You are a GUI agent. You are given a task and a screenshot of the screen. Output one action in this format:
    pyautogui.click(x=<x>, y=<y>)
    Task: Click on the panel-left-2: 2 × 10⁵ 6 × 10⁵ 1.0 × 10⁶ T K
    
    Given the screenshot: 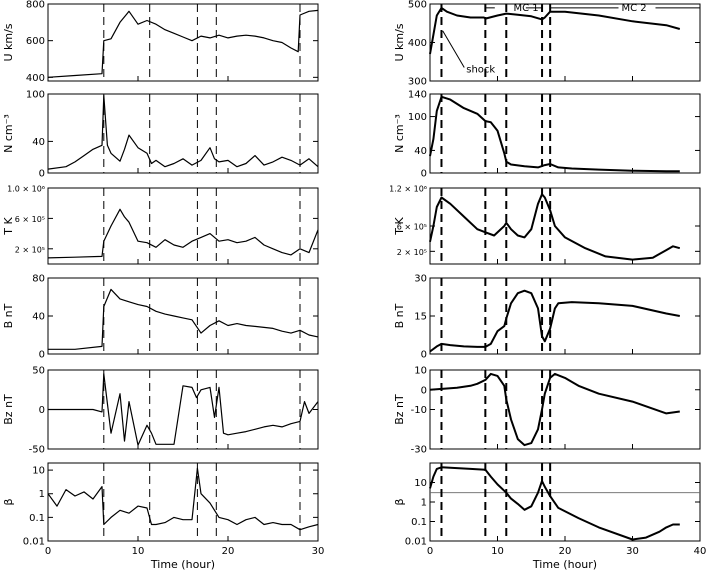 What is the action you would take?
    pyautogui.click(x=160, y=225)
    